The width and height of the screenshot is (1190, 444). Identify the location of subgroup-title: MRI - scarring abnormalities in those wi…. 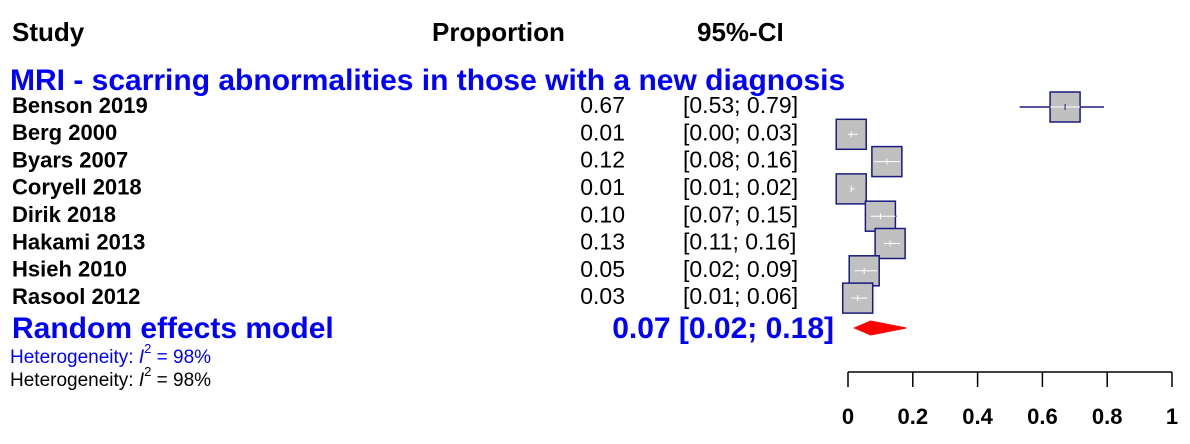
(427, 80).